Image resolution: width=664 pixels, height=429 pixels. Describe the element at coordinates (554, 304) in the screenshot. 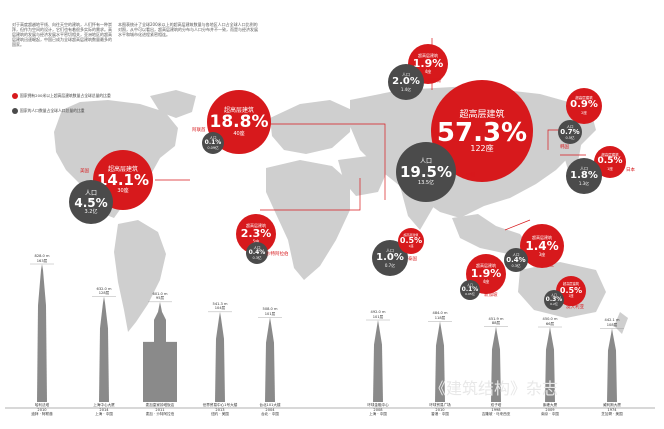

I see `aus-pop-count: 0.2亿` at that location.